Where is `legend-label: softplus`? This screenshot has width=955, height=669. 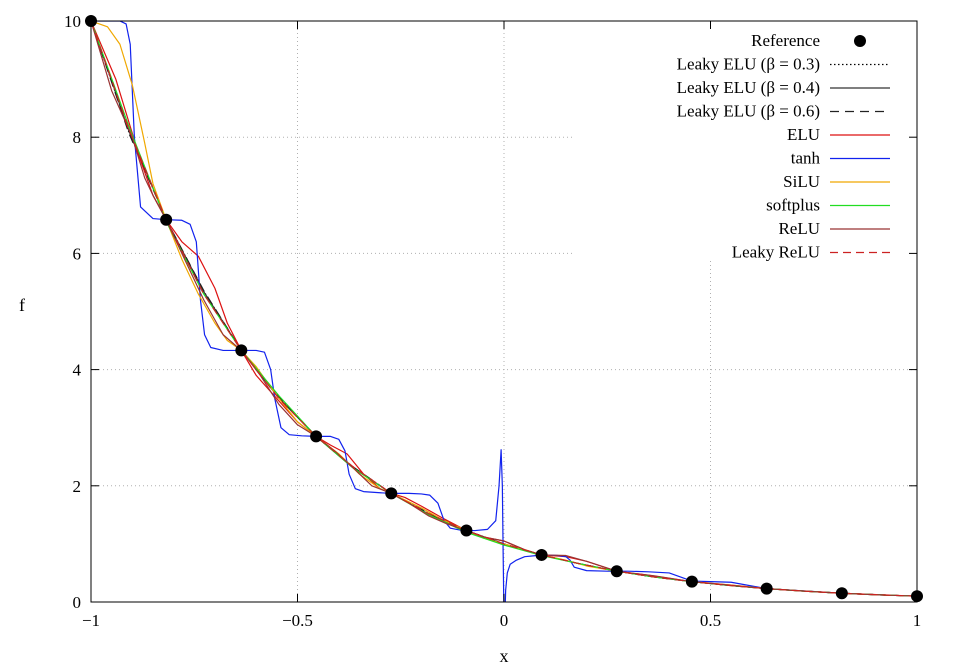 legend-label: softplus is located at coordinates (793, 205).